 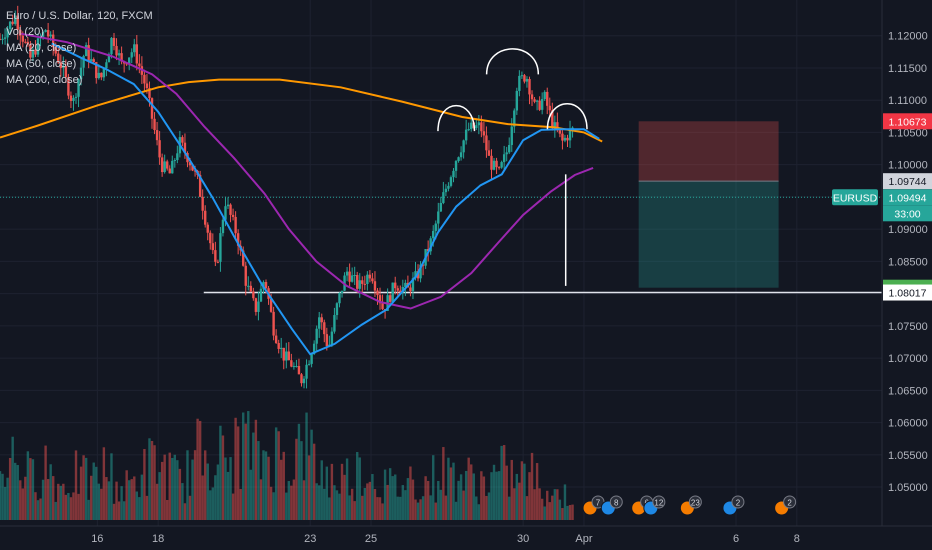 What do you see at coordinates (25, 32) in the screenshot?
I see `legend-vol: Vol (20)` at bounding box center [25, 32].